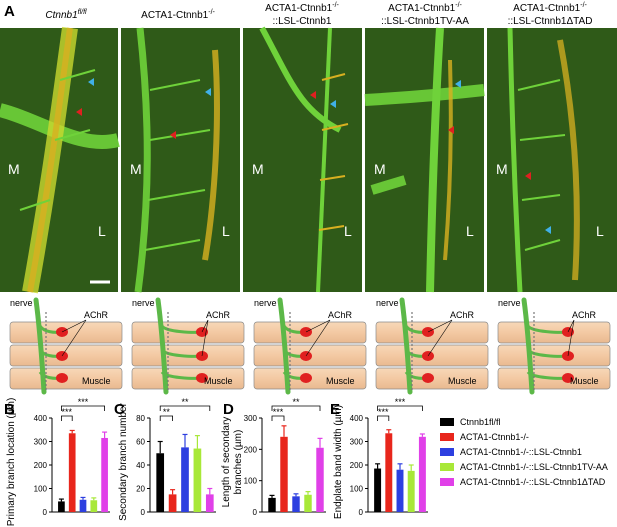 The height and width of the screenshot is (527, 617). What do you see at coordinates (425, 21) in the screenshot?
I see `col-title-4-line2: ::LSL-Ctnnb1TV-AA` at bounding box center [425, 21].